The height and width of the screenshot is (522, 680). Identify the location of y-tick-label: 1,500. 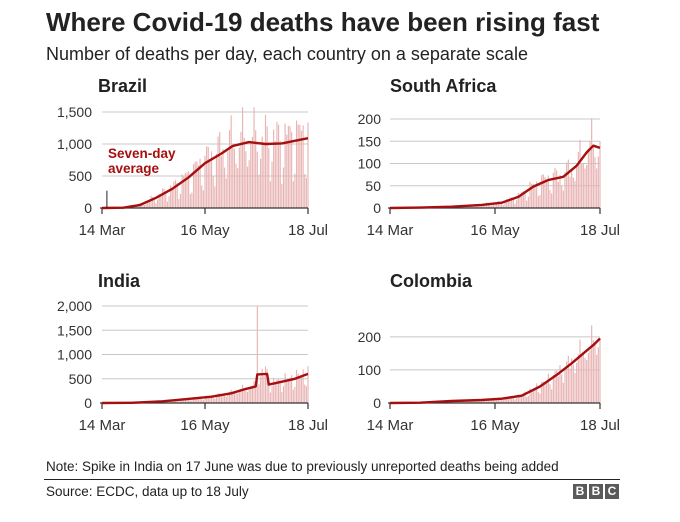
(74, 112).